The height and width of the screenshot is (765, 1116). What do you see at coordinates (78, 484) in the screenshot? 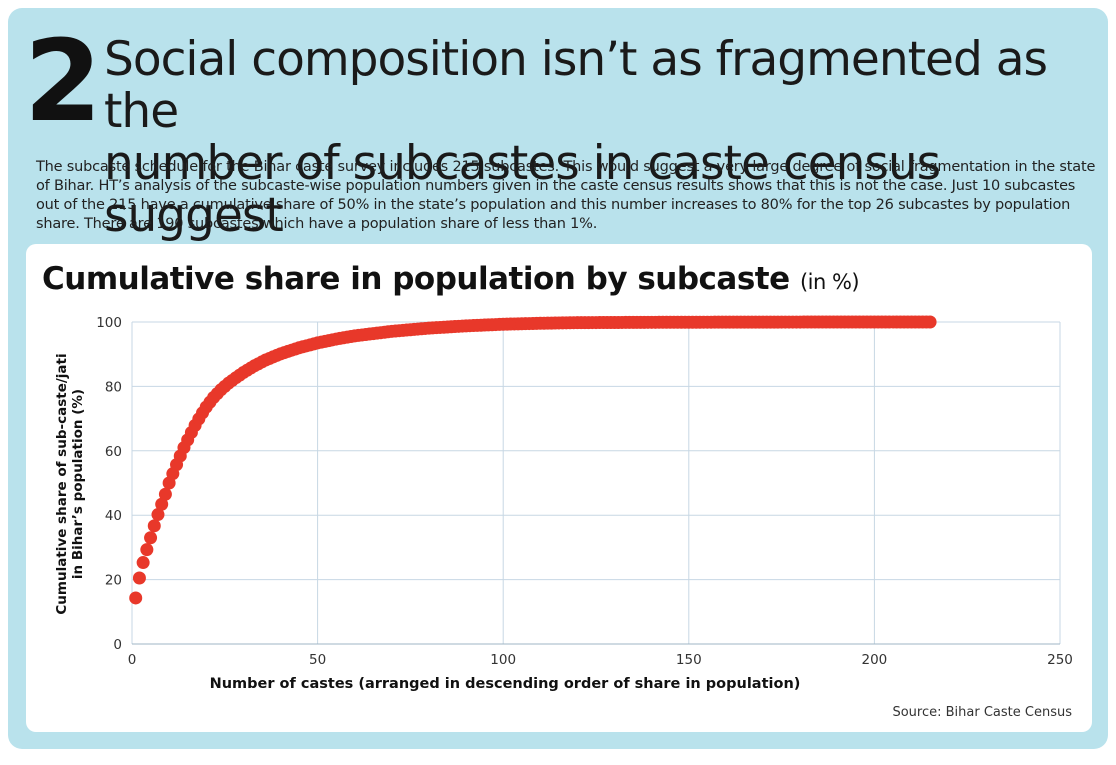
I see `y-axis-label-line-2: in Bihar’s population (%)` at bounding box center [78, 484].